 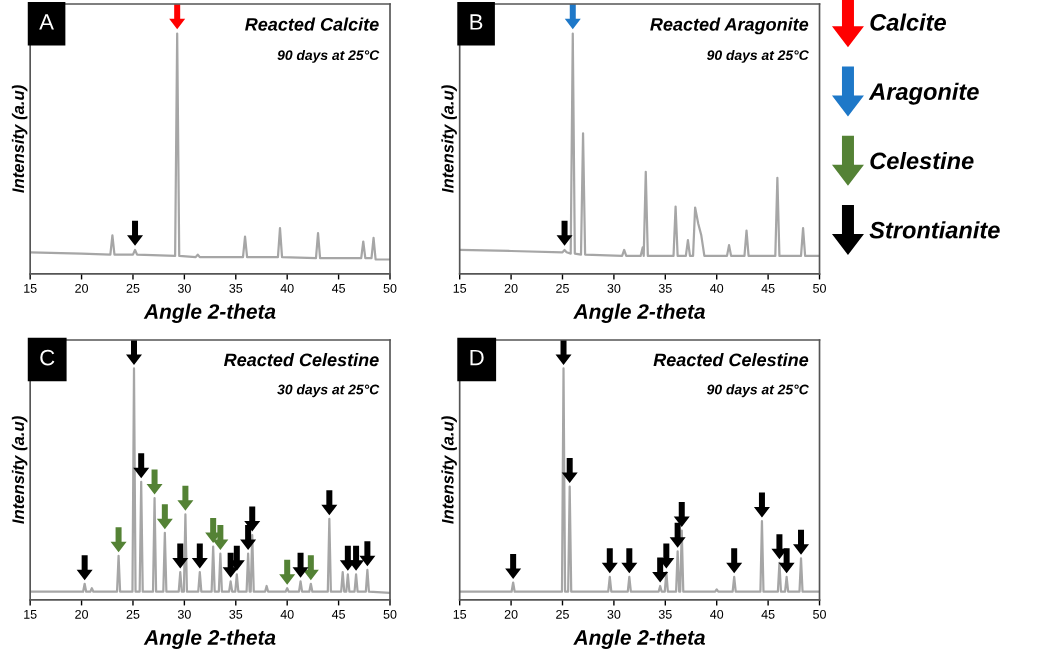 What do you see at coordinates (47, 357) in the screenshot?
I see `annotation: C` at bounding box center [47, 357].